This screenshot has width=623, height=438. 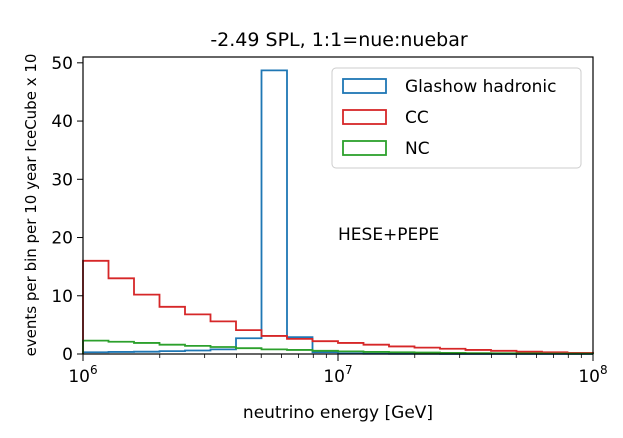 What do you see at coordinates (339, 40) in the screenshot?
I see `chart-title: -2.49 SPL, 1:1=nue:nuebar` at bounding box center [339, 40].